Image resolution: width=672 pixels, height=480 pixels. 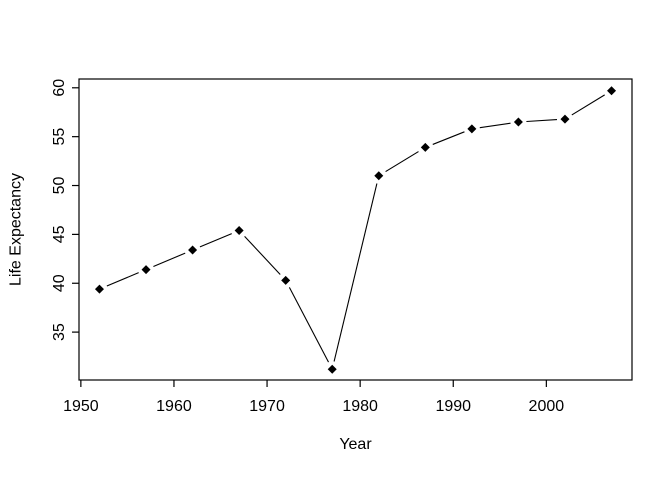 What do you see at coordinates (81, 406) in the screenshot?
I see `x-axis-tick-label: 1950` at bounding box center [81, 406].